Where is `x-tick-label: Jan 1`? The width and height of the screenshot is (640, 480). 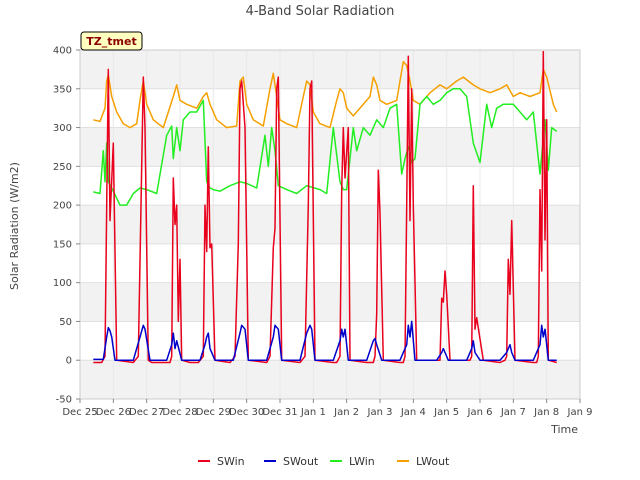 x-tick-label: Jan 1 is located at coordinates (313, 412).